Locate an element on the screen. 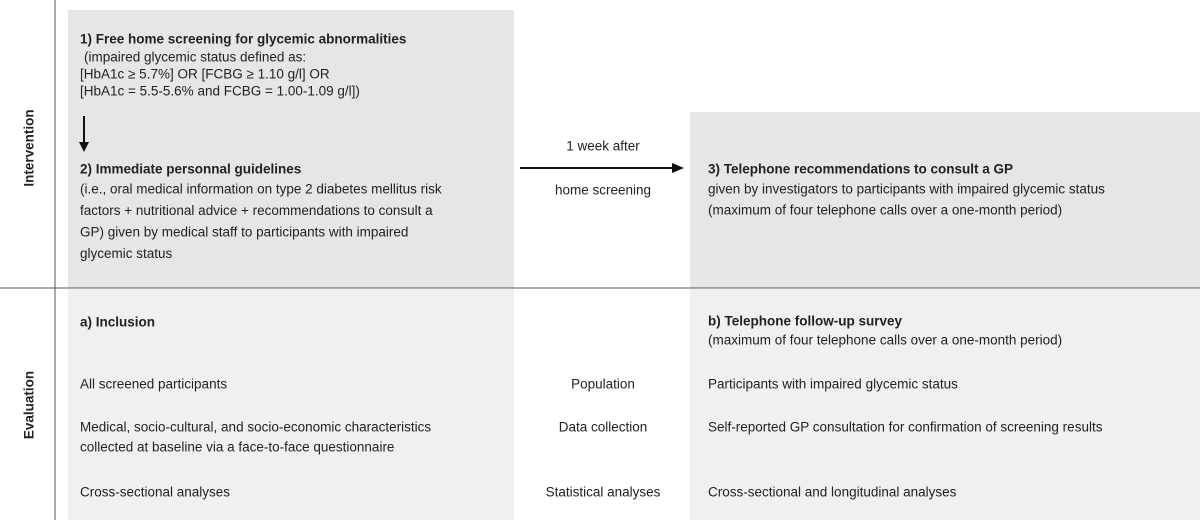  right-arrow-head is located at coordinates (678, 168).